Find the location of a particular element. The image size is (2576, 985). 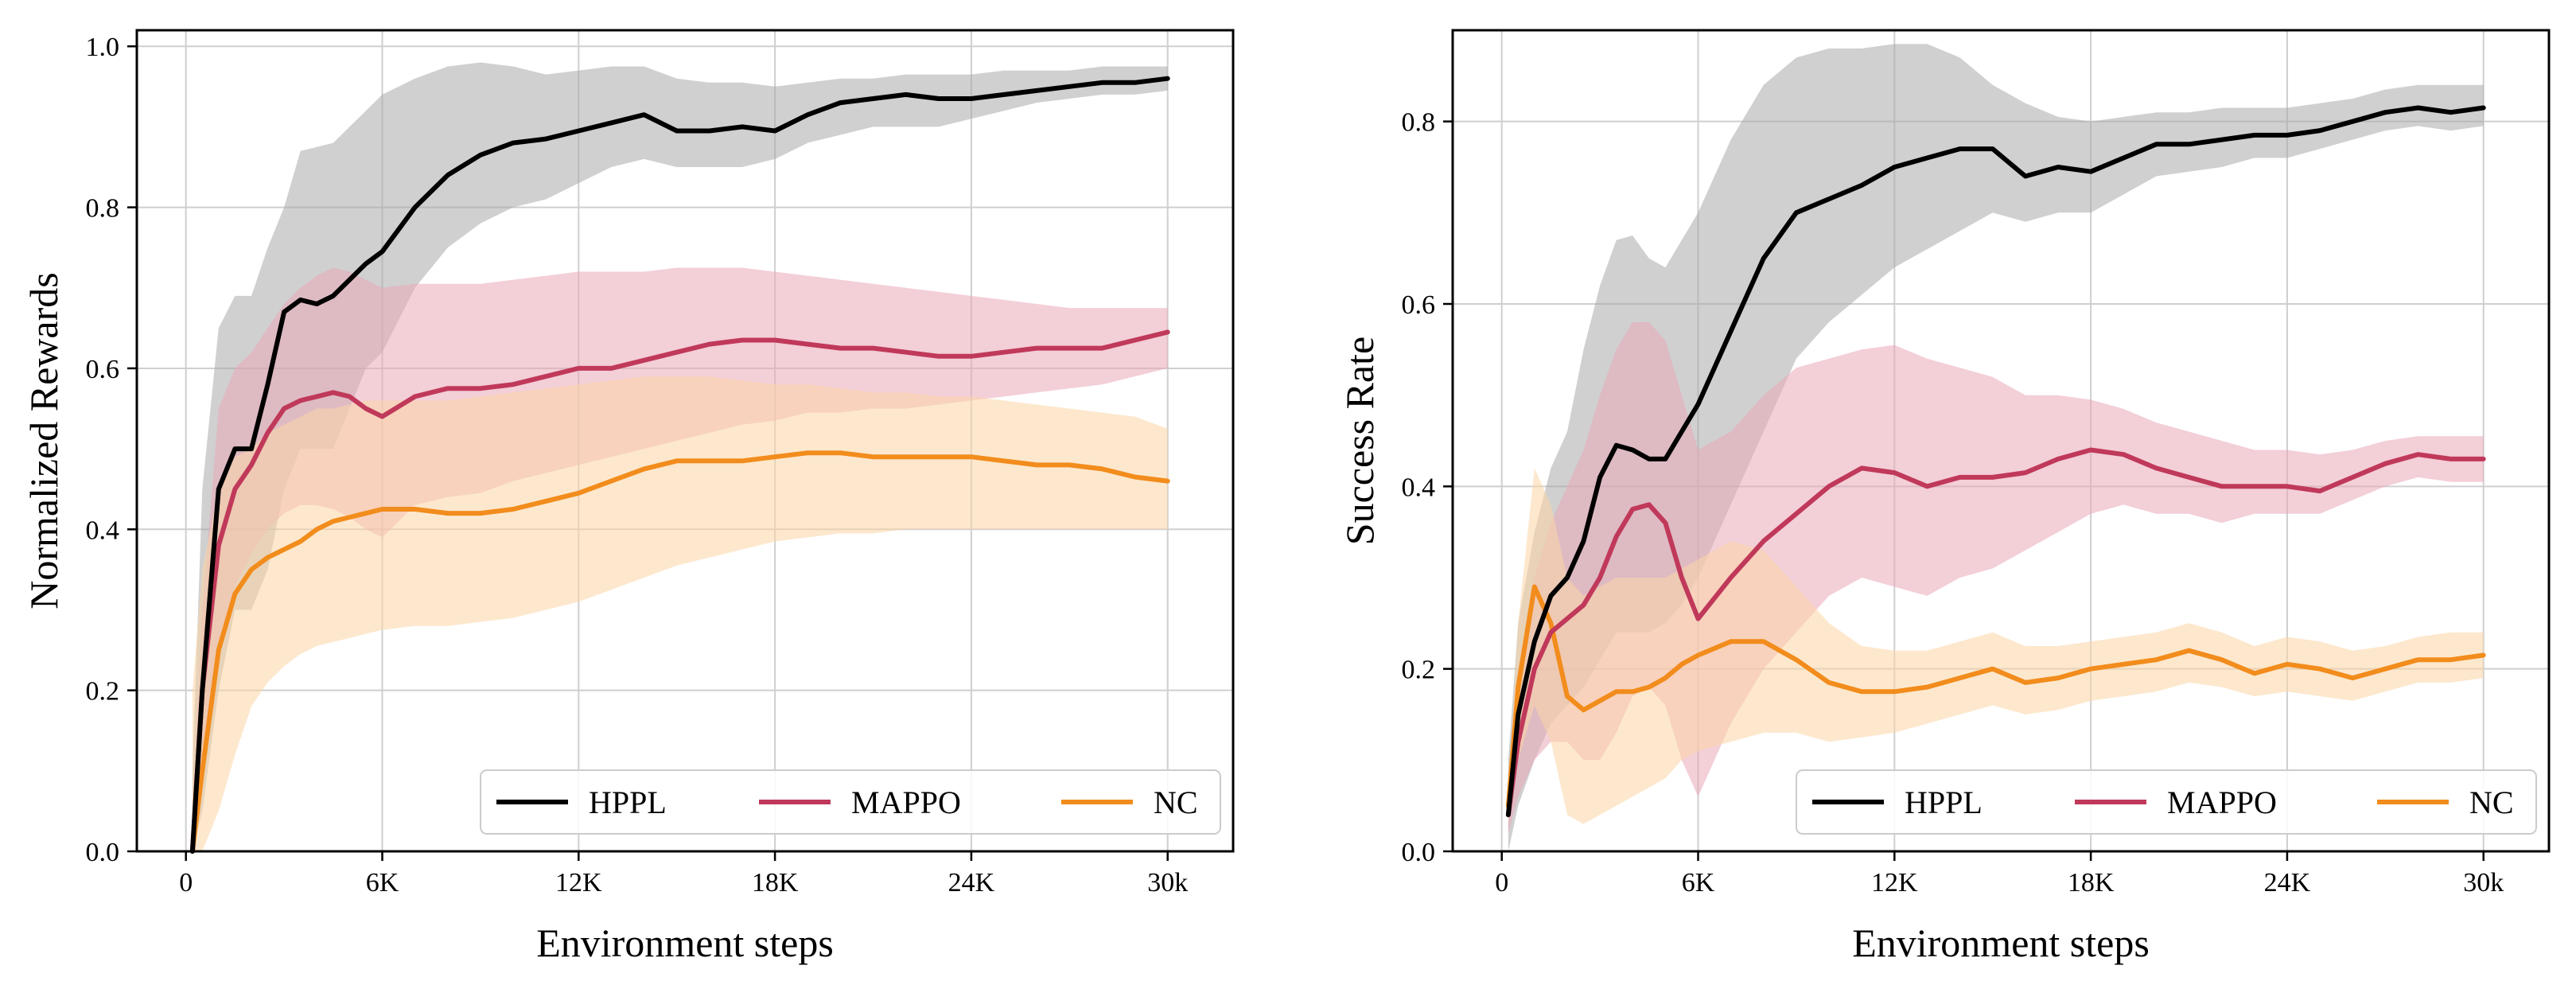

y-tick-label: 1.0 is located at coordinates (103, 48).